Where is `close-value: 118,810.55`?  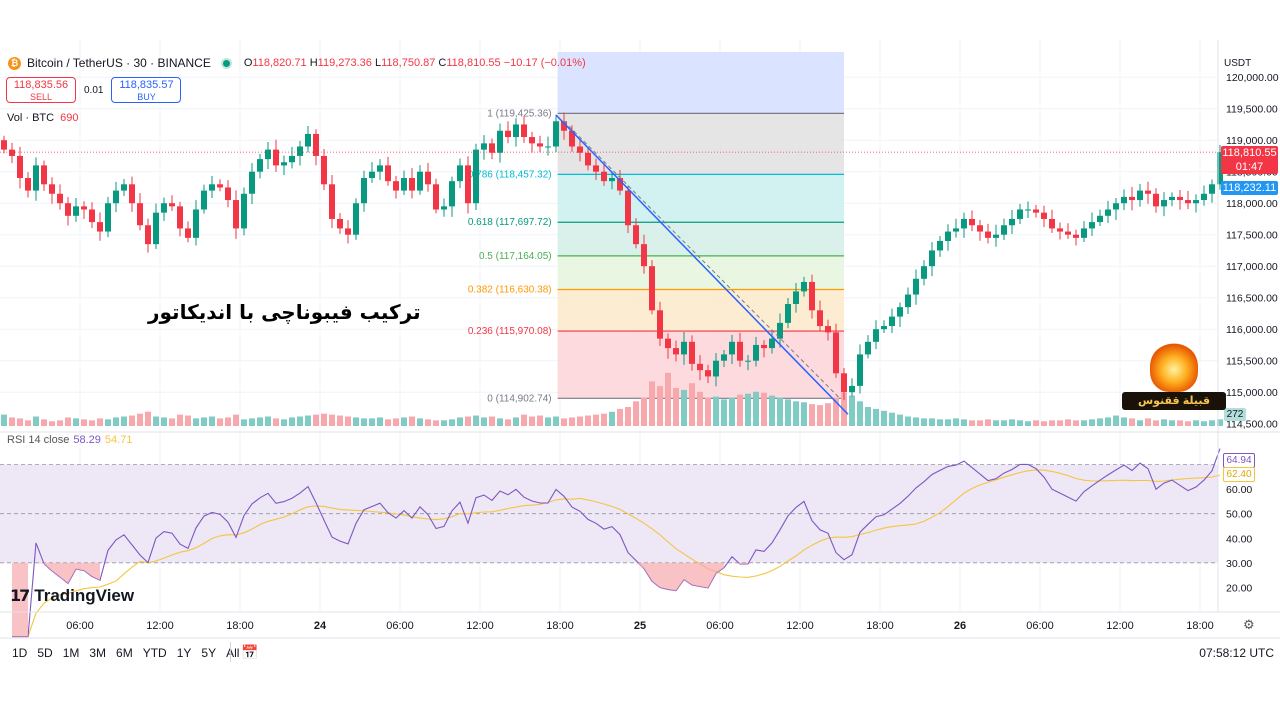 close-value: 118,810.55 is located at coordinates (473, 63).